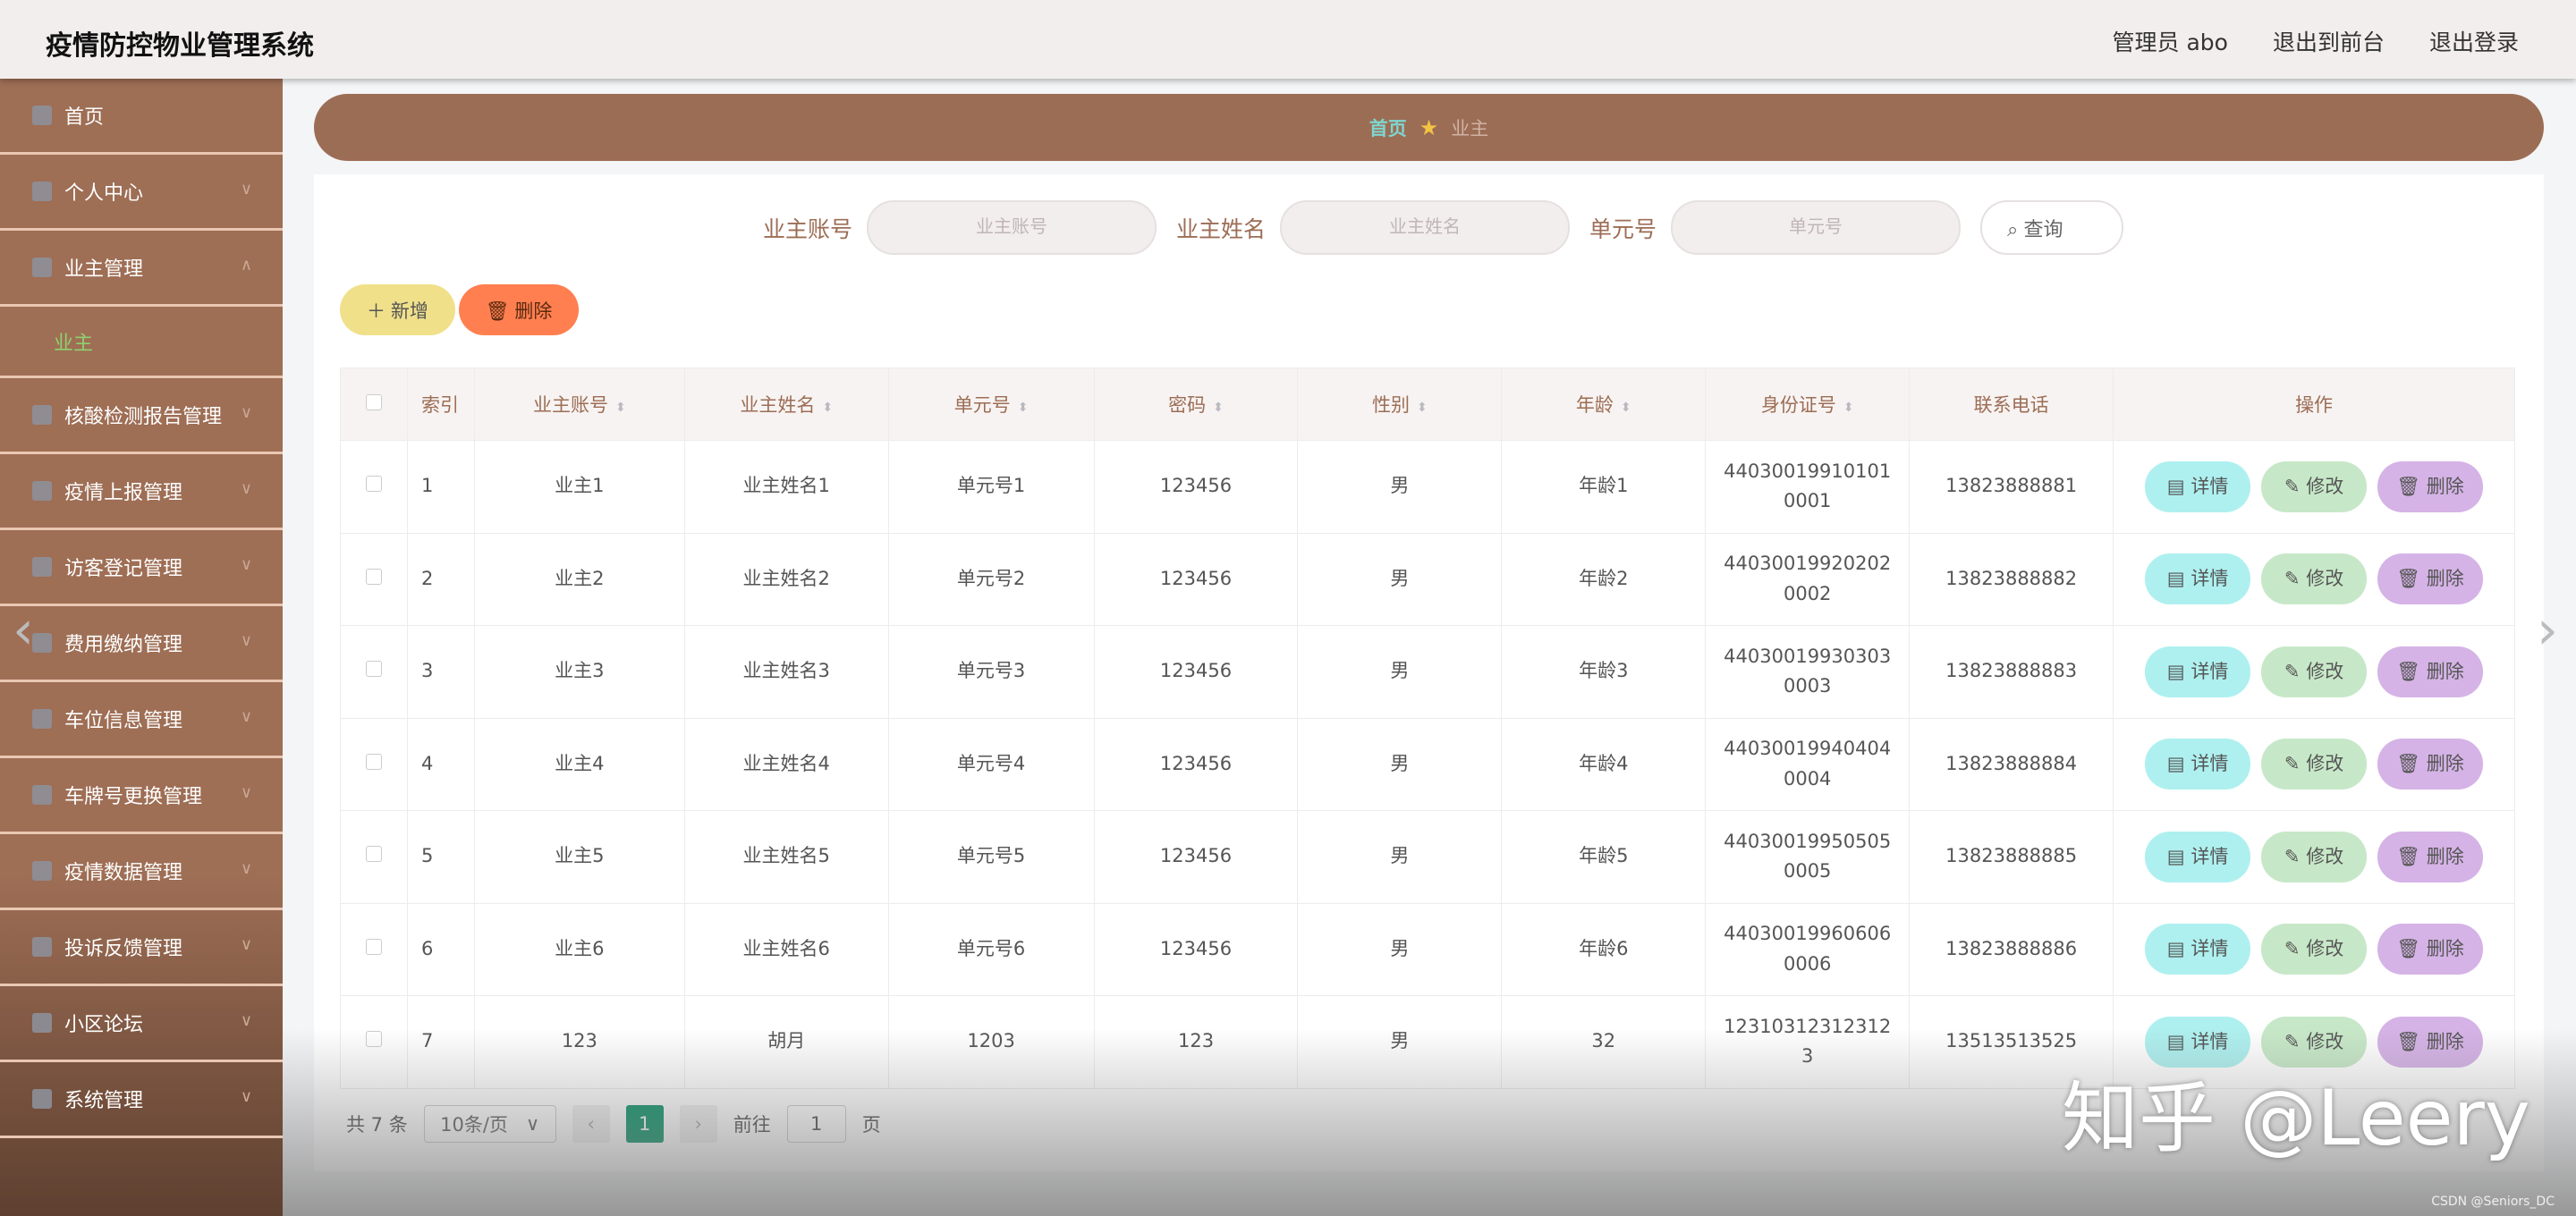 The width and height of the screenshot is (2576, 1216). I want to click on logout-link: 退出登录, so click(2473, 43).